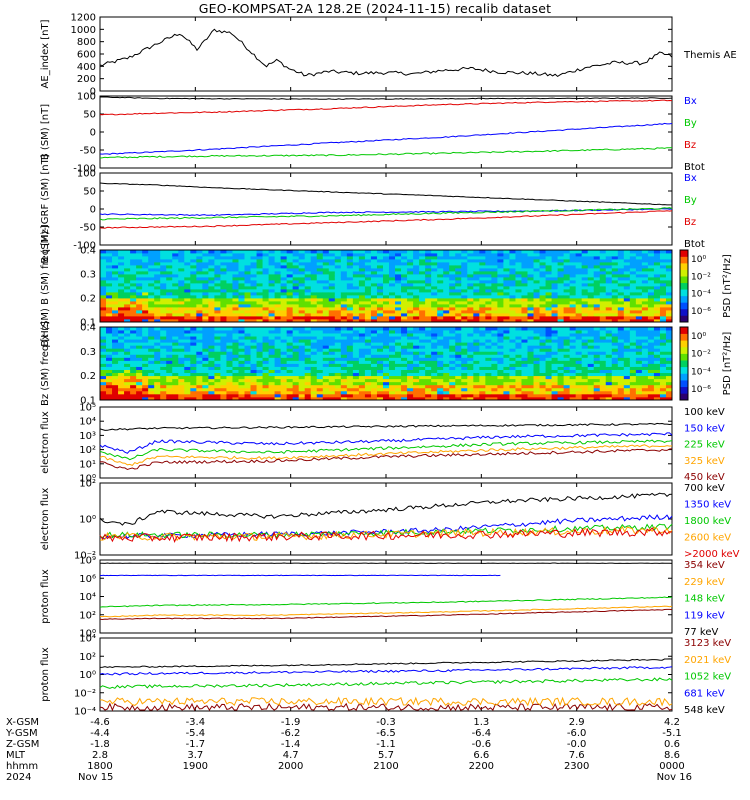  Describe the element at coordinates (481, 722) in the screenshot. I see `xaxis-value: 1.3` at that location.